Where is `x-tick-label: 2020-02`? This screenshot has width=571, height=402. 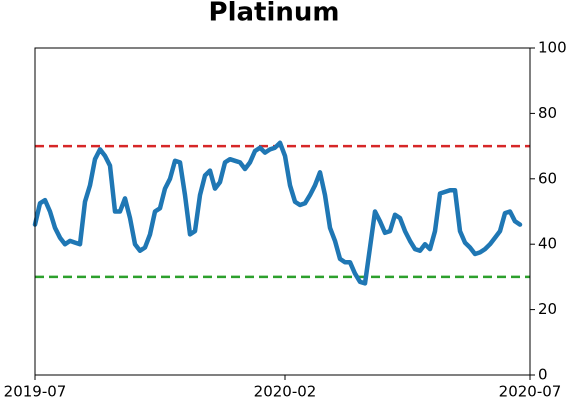 x-tick-label: 2020-02 is located at coordinates (285, 392).